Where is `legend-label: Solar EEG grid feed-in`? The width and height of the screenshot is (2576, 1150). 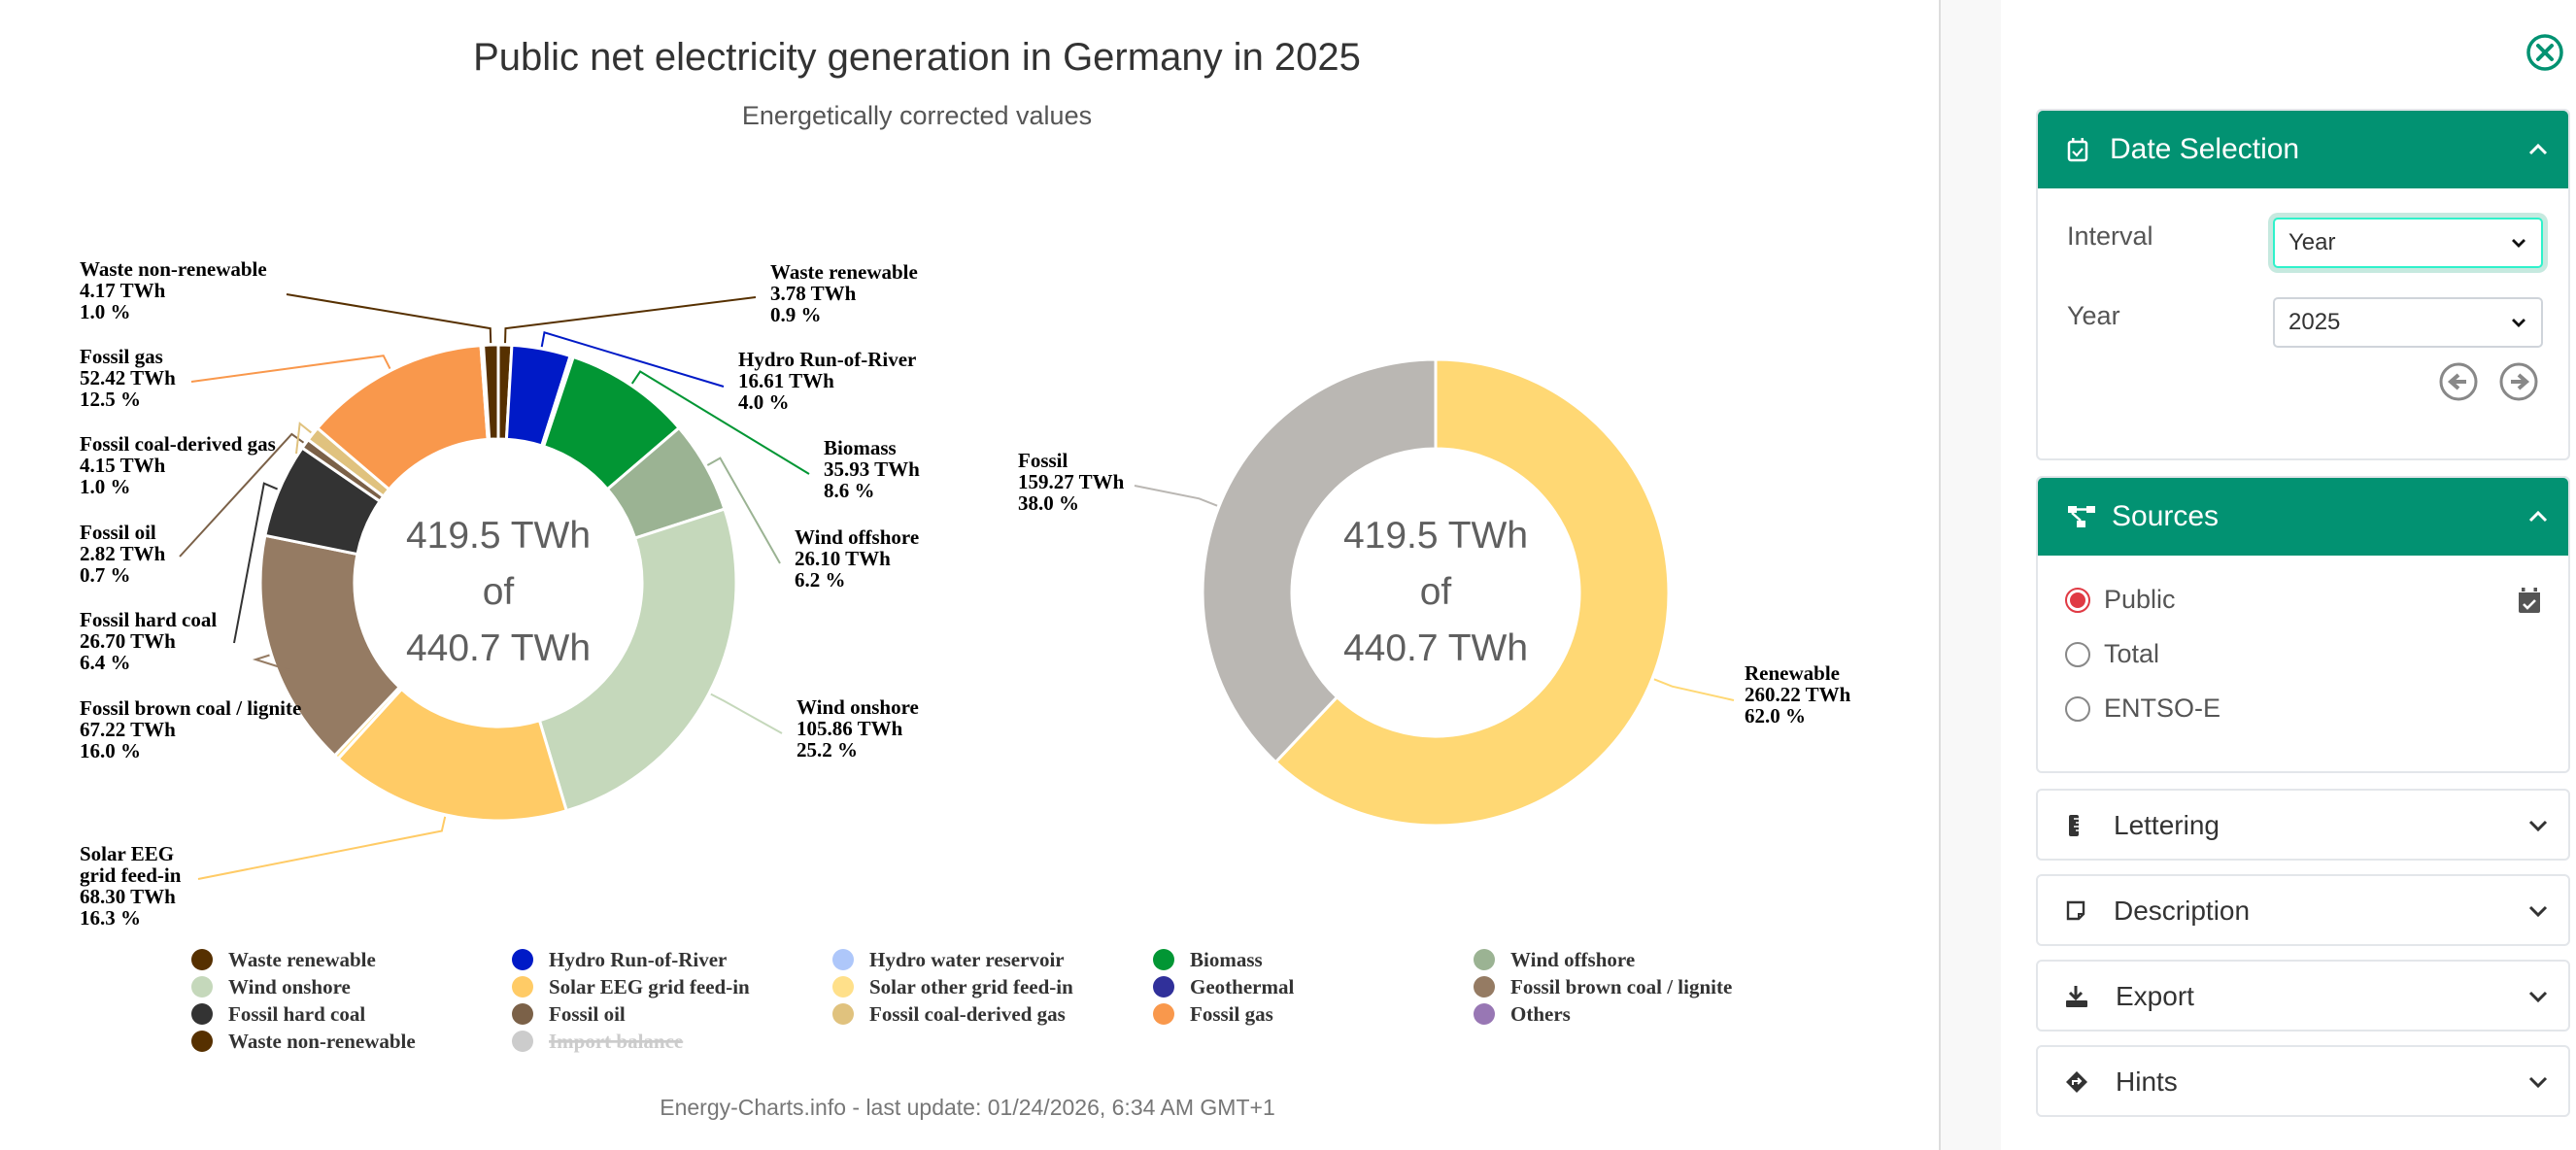 legend-label: Solar EEG grid feed-in is located at coordinates (649, 986).